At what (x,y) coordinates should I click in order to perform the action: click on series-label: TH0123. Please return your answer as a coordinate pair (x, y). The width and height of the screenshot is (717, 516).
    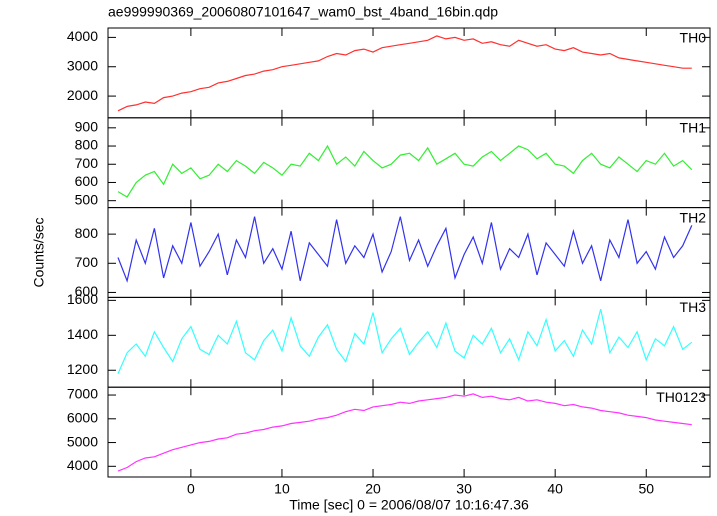
    Looking at the image, I should click on (681, 397).